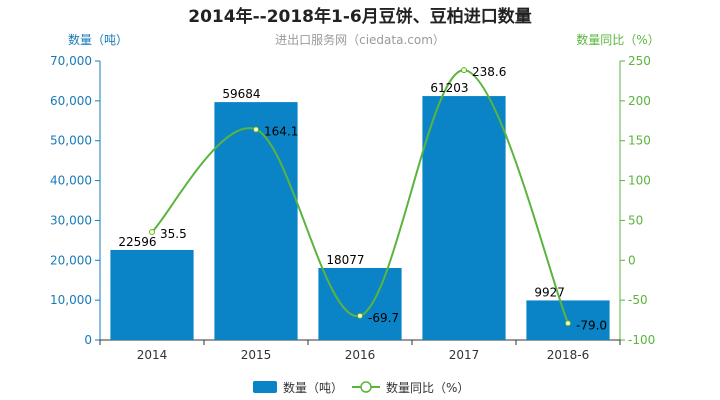  What do you see at coordinates (152, 355) in the screenshot?
I see `x-tick-label: 2014` at bounding box center [152, 355].